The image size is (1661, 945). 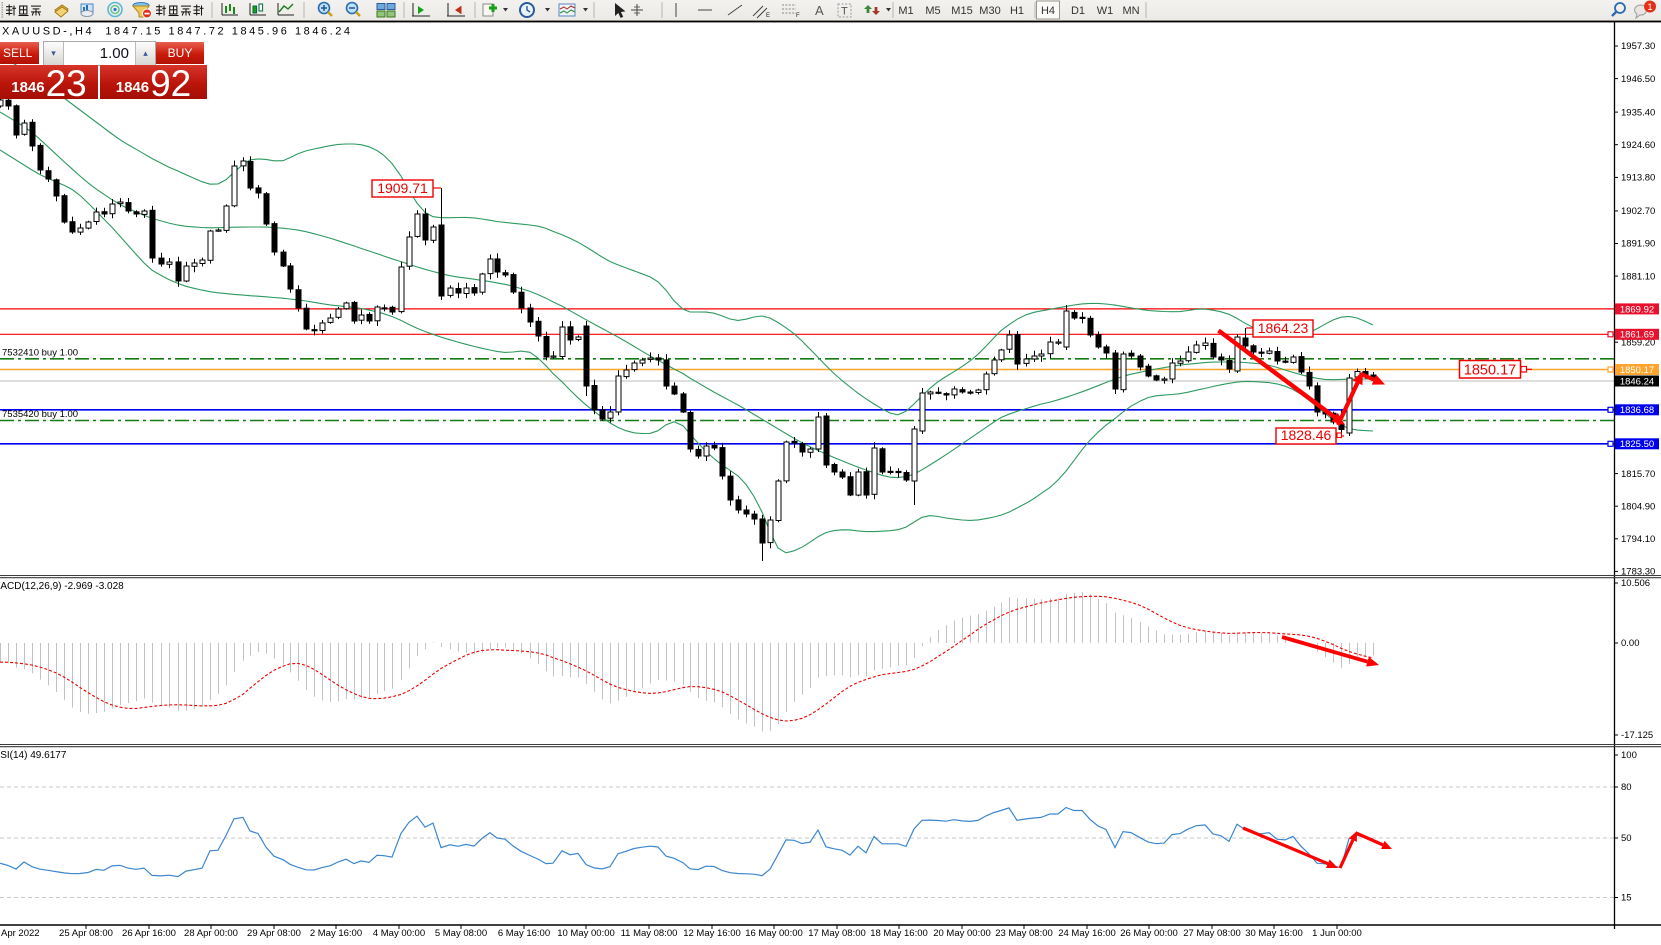 I want to click on svg-text: M30, so click(x=989, y=11).